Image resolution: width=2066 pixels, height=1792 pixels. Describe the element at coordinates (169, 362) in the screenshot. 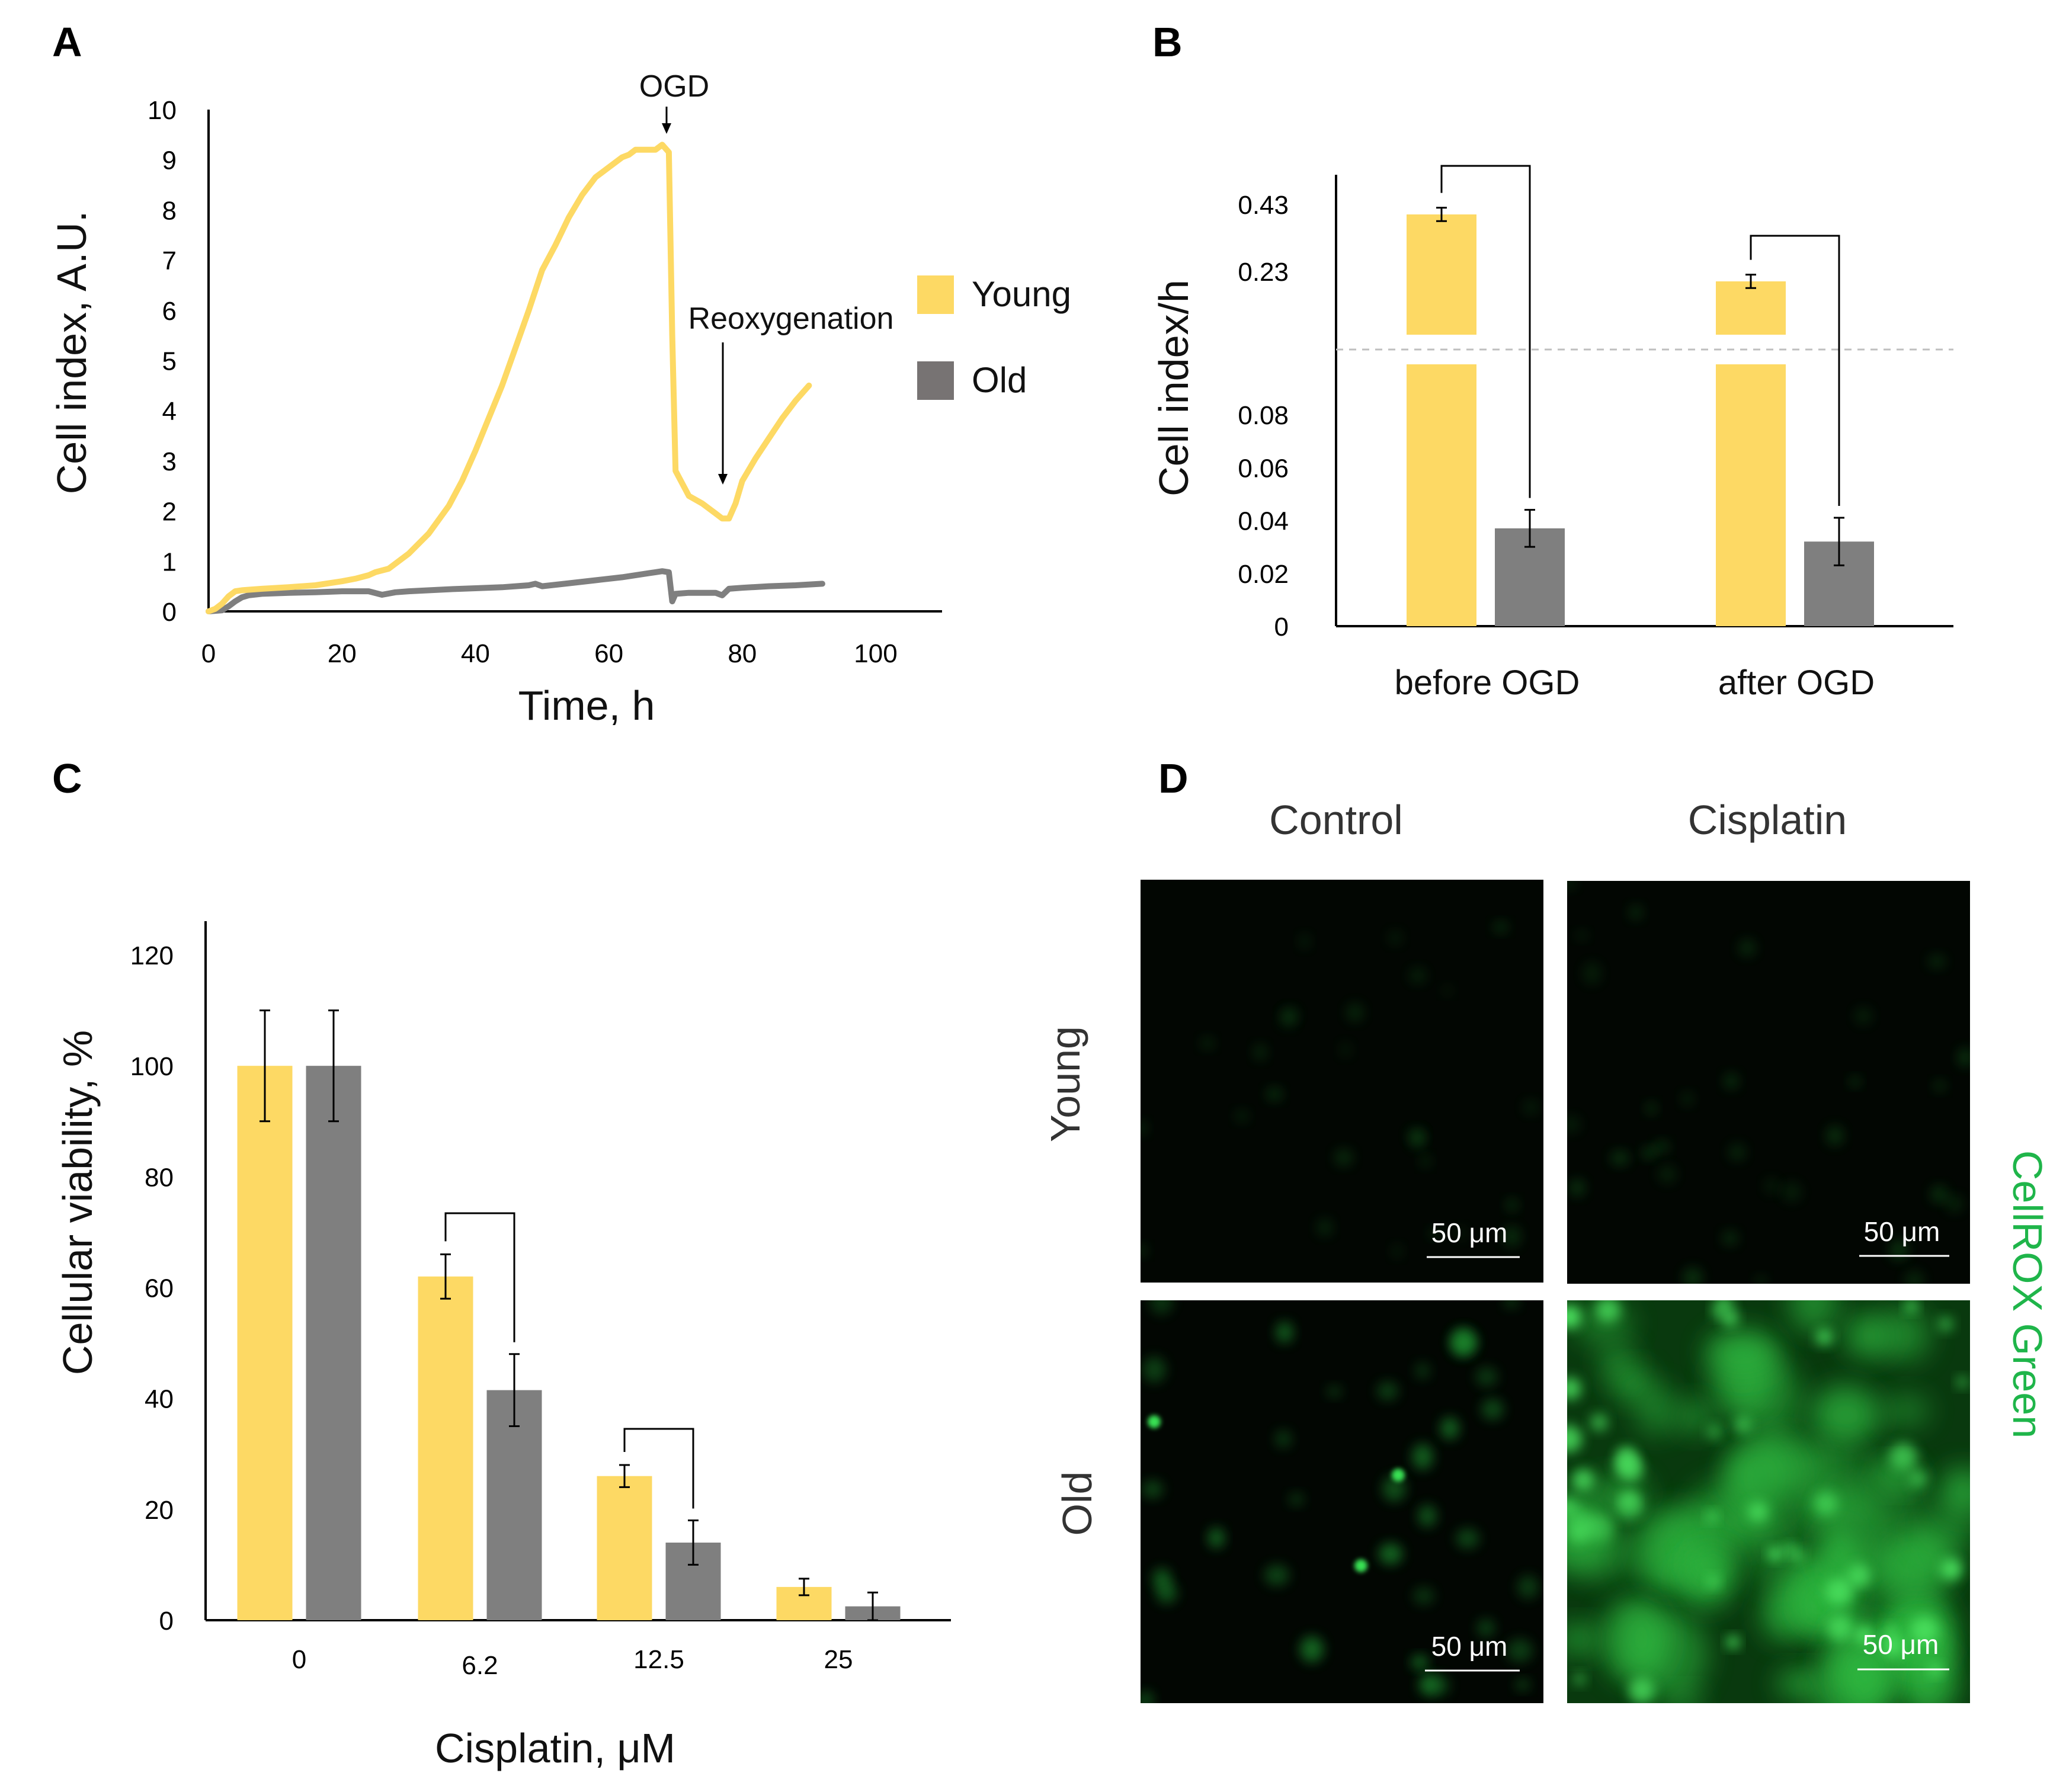

I see `y-tick-label: 5` at that location.